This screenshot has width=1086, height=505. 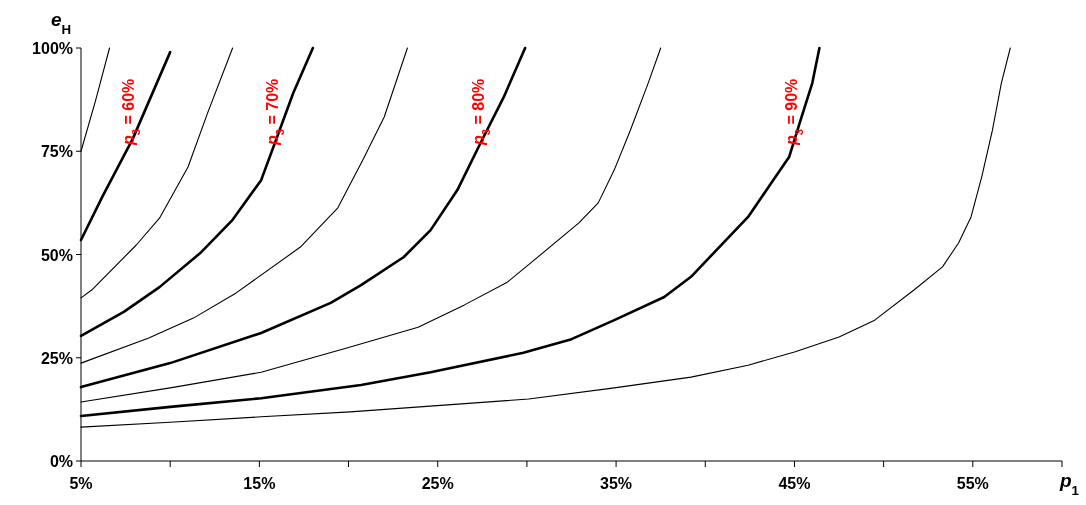 I want to click on x-tick-label: 5%, so click(x=81, y=483).